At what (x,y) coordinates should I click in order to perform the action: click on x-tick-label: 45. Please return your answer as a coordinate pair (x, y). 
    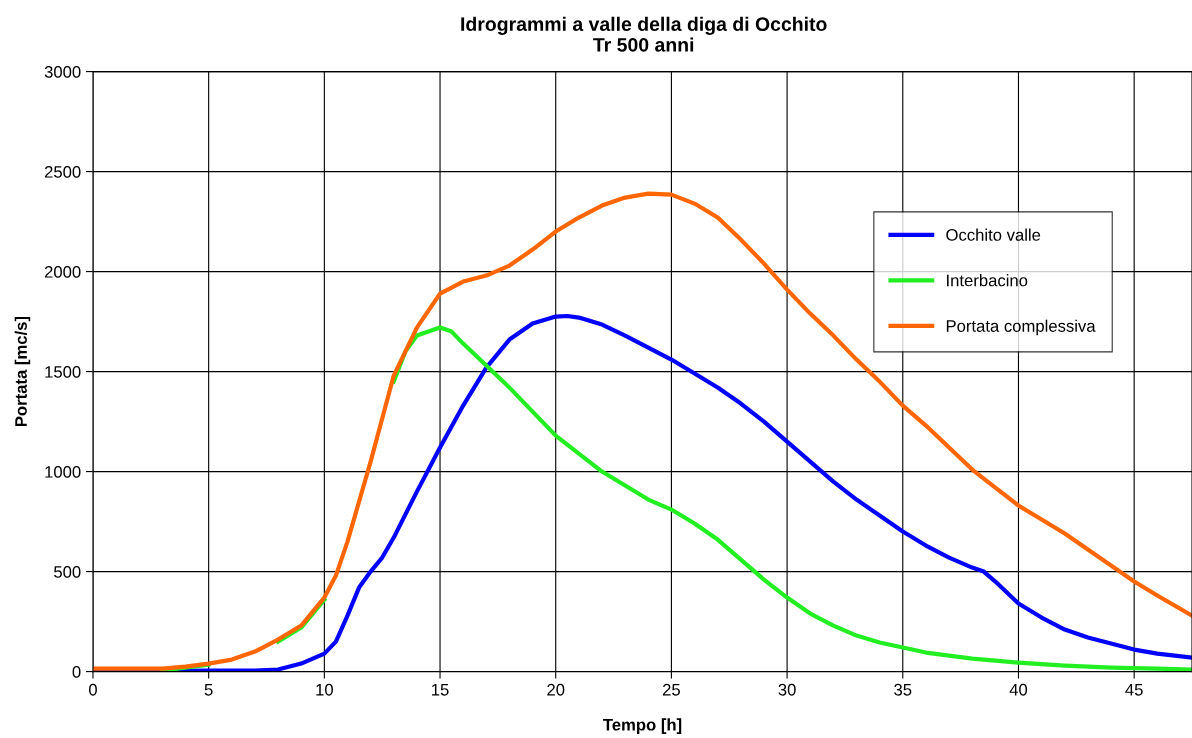
    Looking at the image, I should click on (1134, 690).